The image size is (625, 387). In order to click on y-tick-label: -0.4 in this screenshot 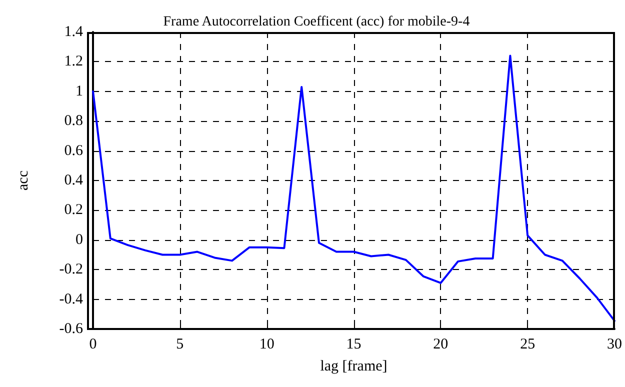, I will do `click(71, 299)`.